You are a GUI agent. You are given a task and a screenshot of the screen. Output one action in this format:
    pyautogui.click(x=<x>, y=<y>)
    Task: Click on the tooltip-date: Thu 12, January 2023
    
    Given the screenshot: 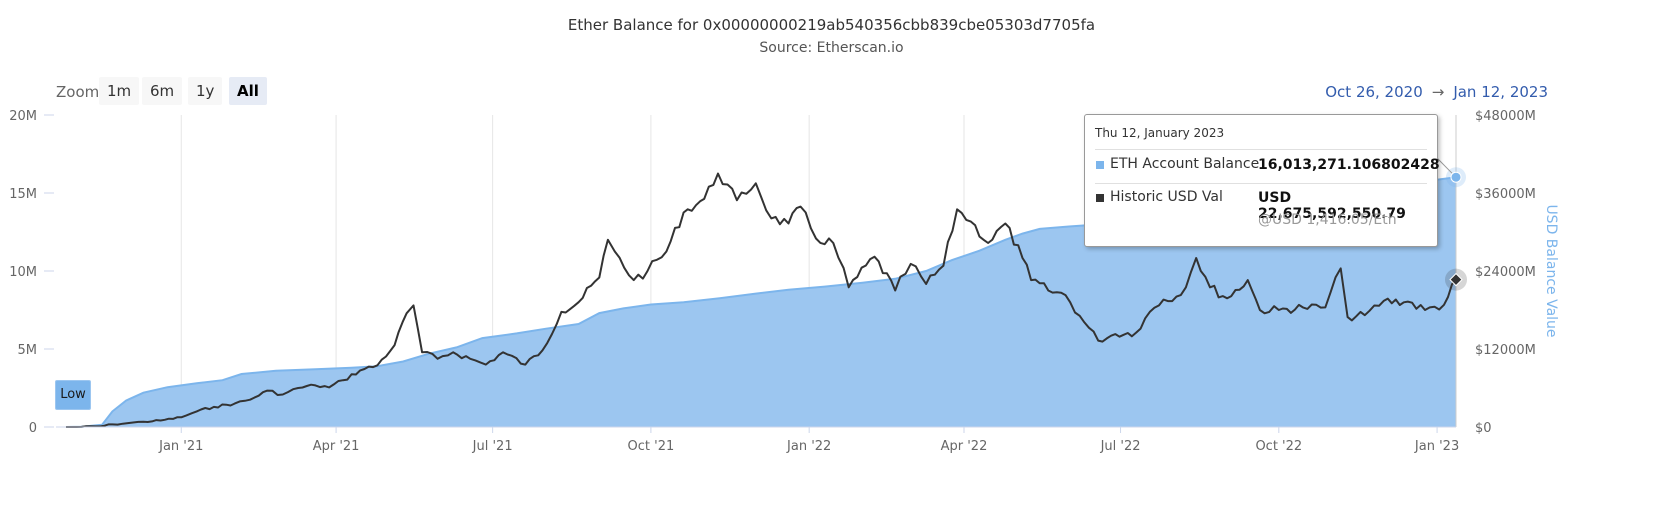 What is the action you would take?
    pyautogui.click(x=1160, y=133)
    